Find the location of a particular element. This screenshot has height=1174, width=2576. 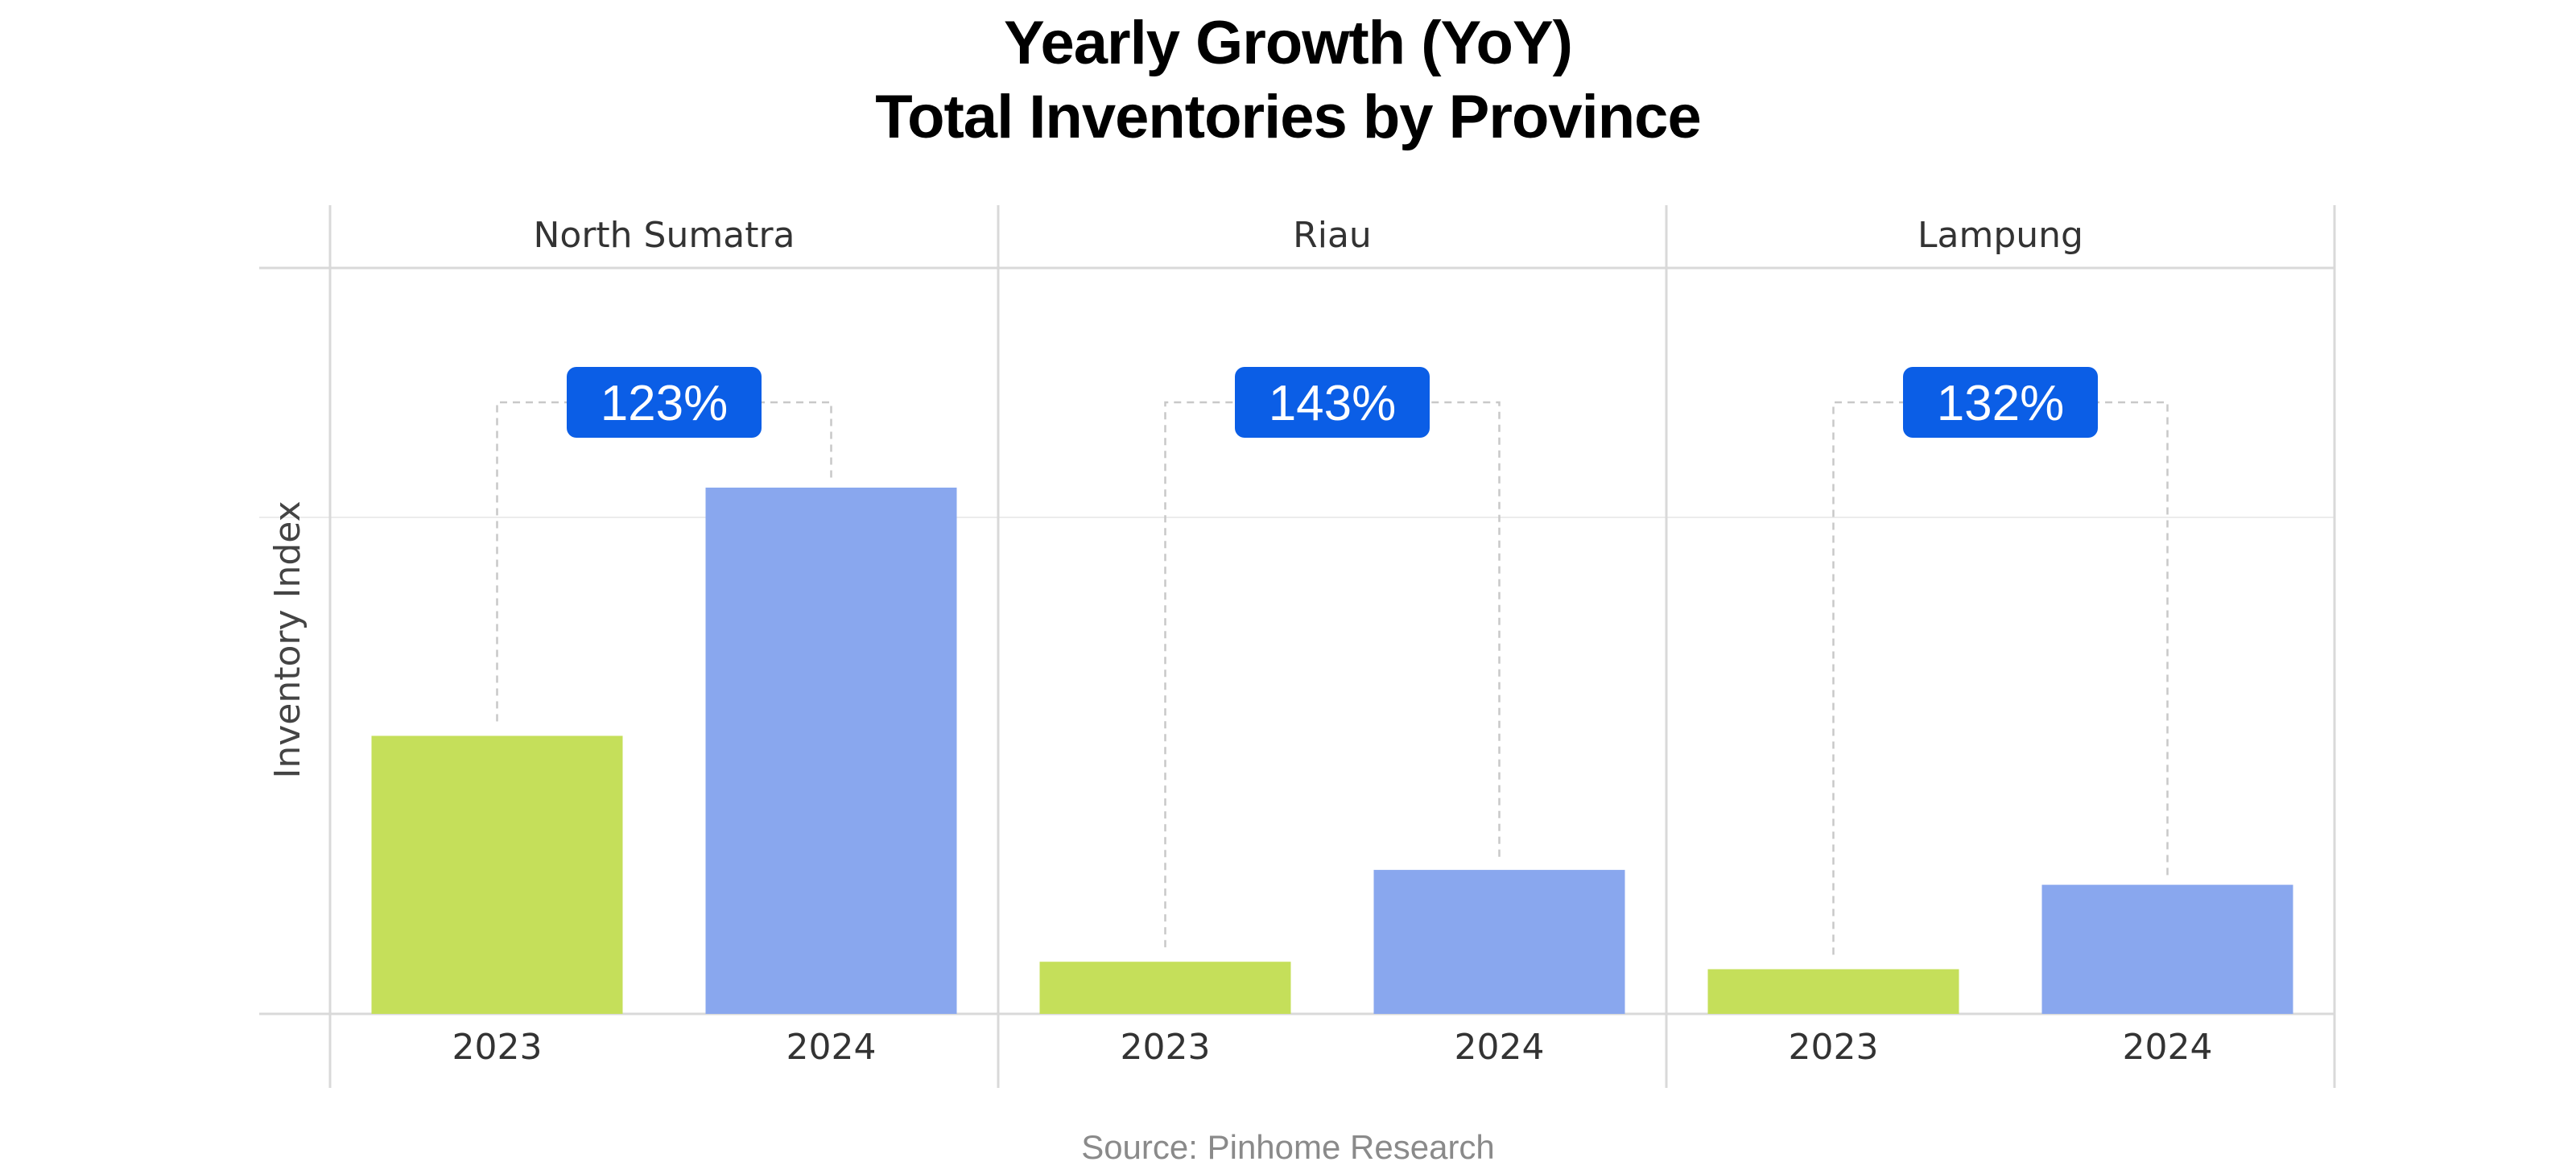

growth-badge-label: 143% is located at coordinates (1333, 403).